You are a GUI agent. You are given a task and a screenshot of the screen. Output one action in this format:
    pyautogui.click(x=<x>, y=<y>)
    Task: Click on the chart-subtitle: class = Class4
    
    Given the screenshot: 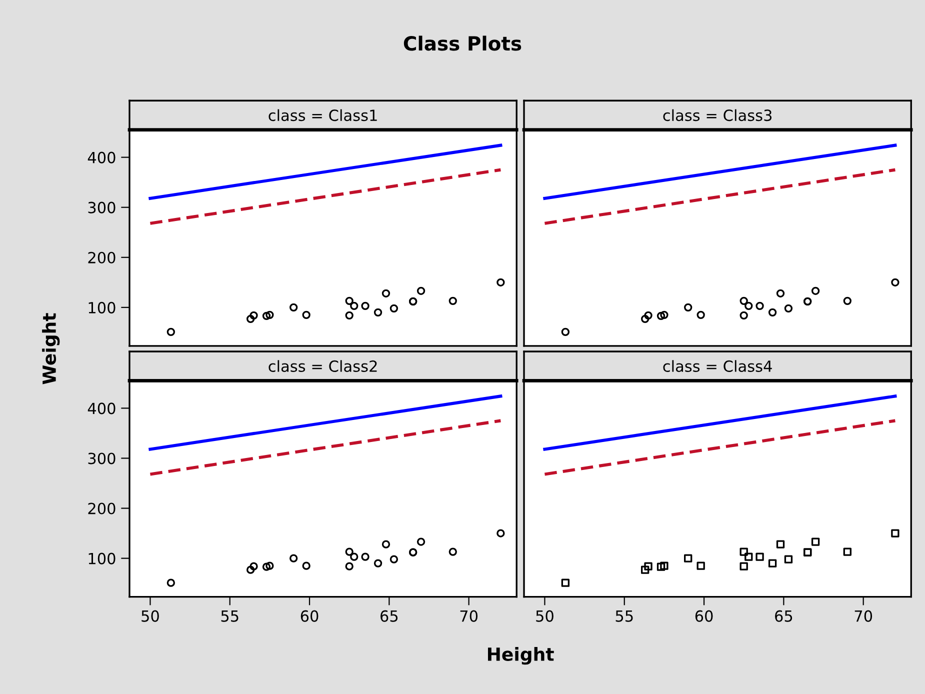 What is the action you would take?
    pyautogui.click(x=717, y=366)
    